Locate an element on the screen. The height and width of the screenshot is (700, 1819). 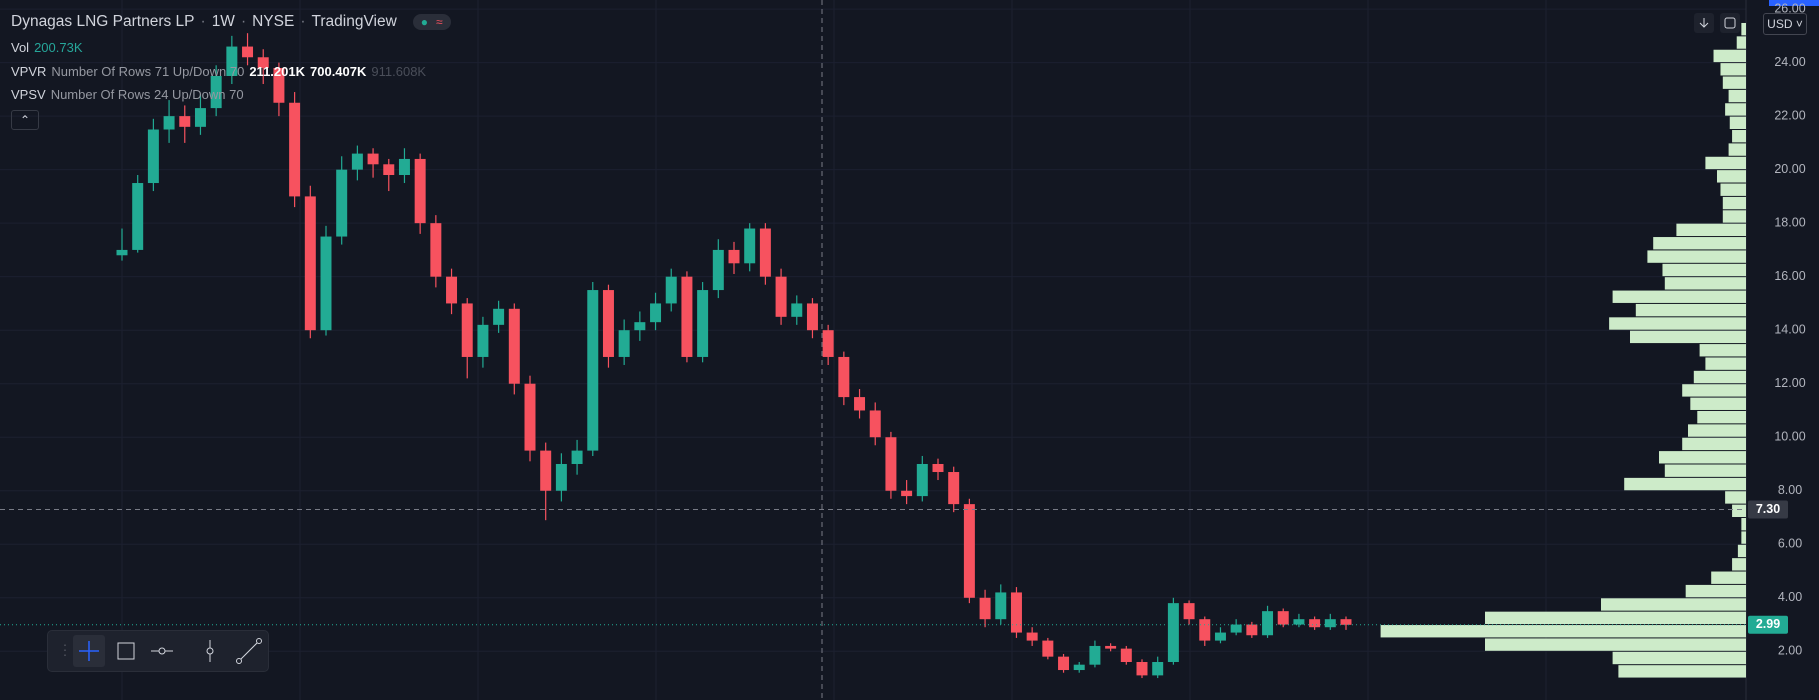
indicator-value: 200.73K is located at coordinates (58, 47).